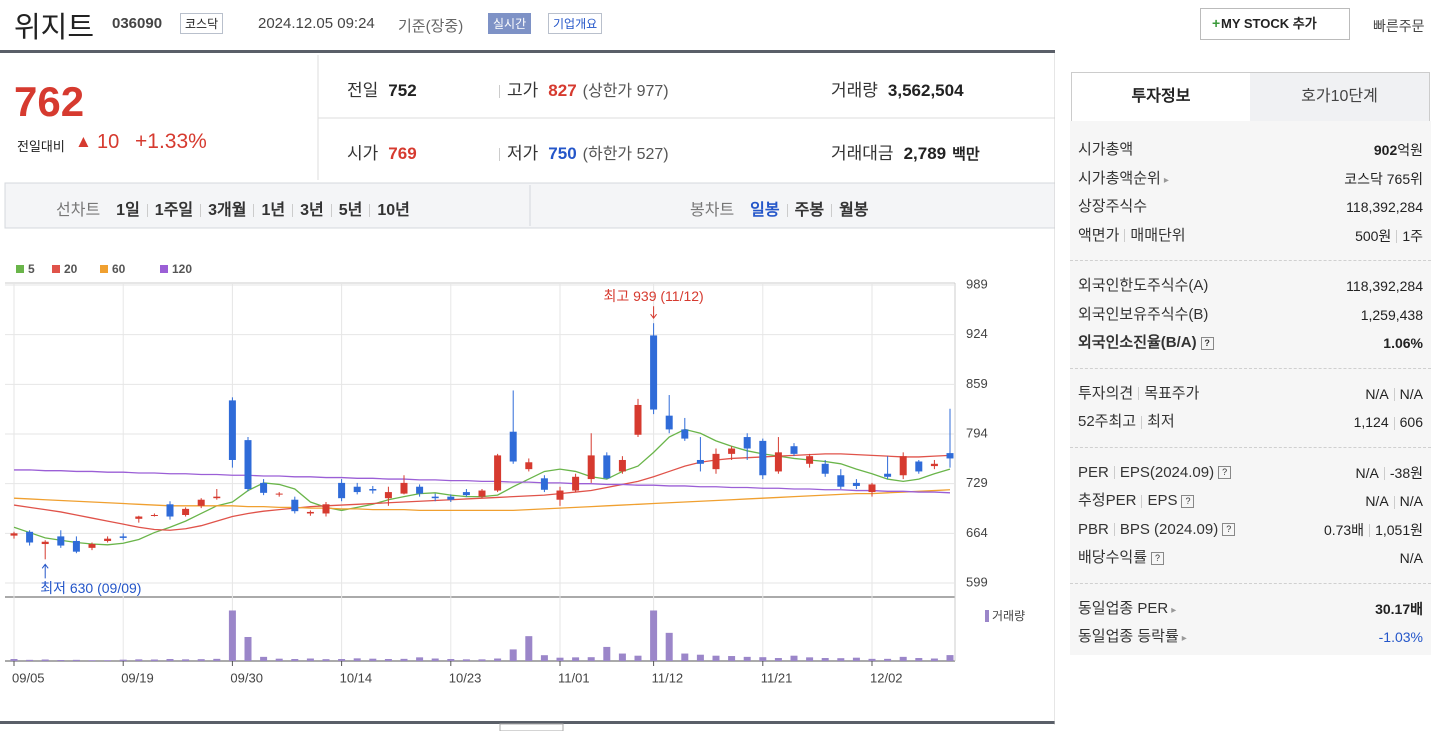 The height and width of the screenshot is (731, 1451). I want to click on info-label: 시가총액, so click(1105, 150).